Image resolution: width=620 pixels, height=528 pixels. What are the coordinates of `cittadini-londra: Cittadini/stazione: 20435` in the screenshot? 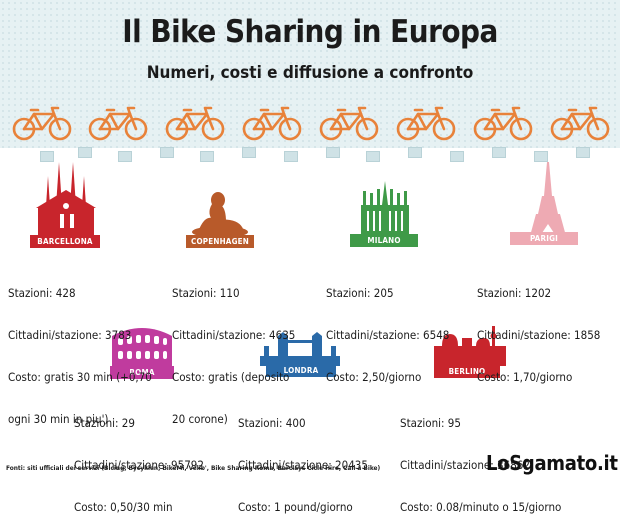 It's located at (303, 465).